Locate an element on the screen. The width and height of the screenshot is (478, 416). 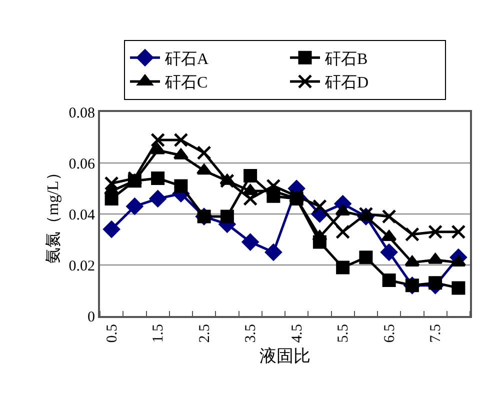
legend-label: 矸石C is located at coordinates (186, 83).